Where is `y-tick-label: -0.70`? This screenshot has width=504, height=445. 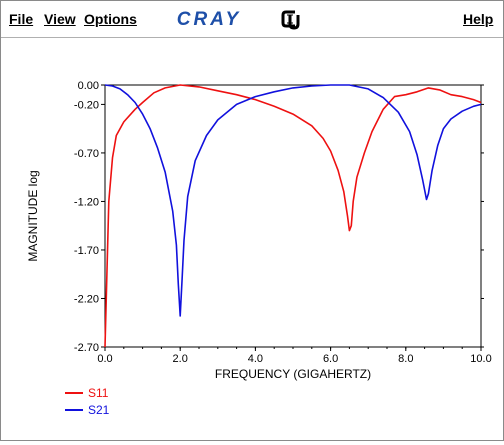 y-tick-label: -0.70 is located at coordinates (86, 154).